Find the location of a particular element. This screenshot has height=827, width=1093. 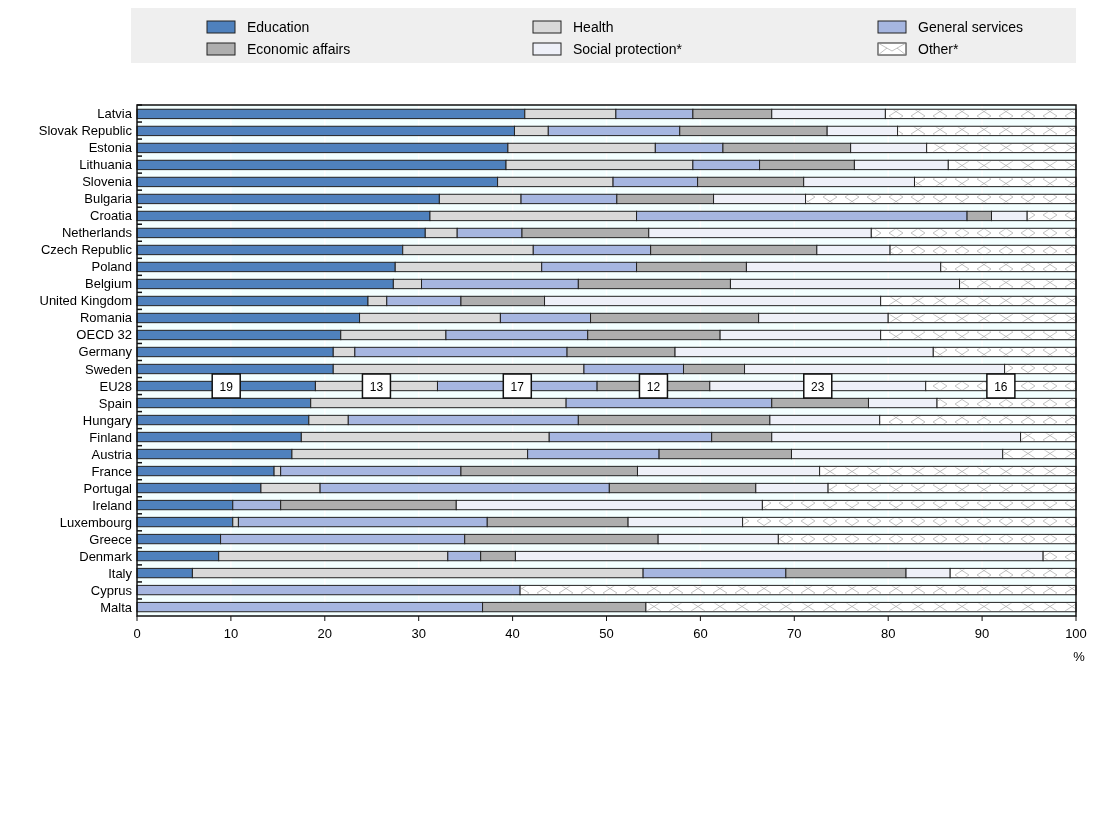

y-tick-label: United Kingdom is located at coordinates (85, 301).